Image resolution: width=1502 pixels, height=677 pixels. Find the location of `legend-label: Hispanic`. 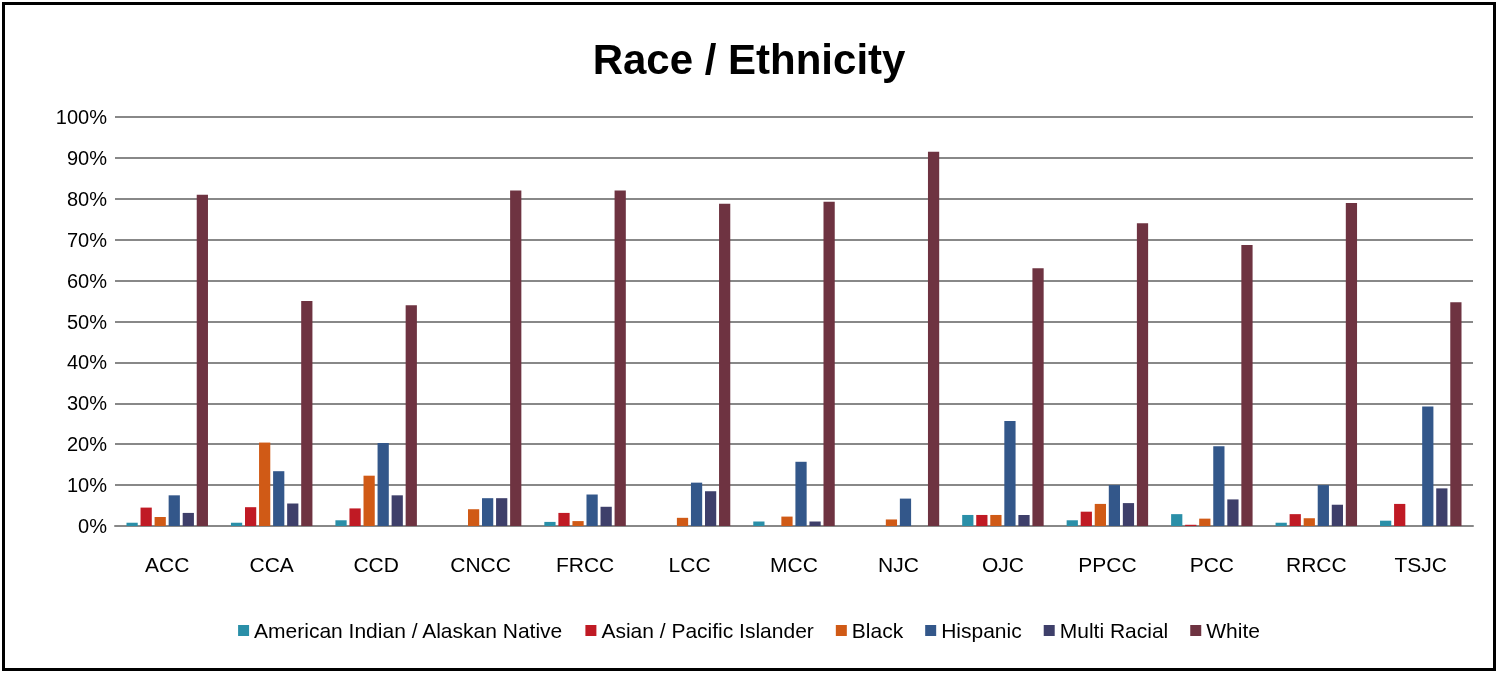

legend-label: Hispanic is located at coordinates (981, 630).